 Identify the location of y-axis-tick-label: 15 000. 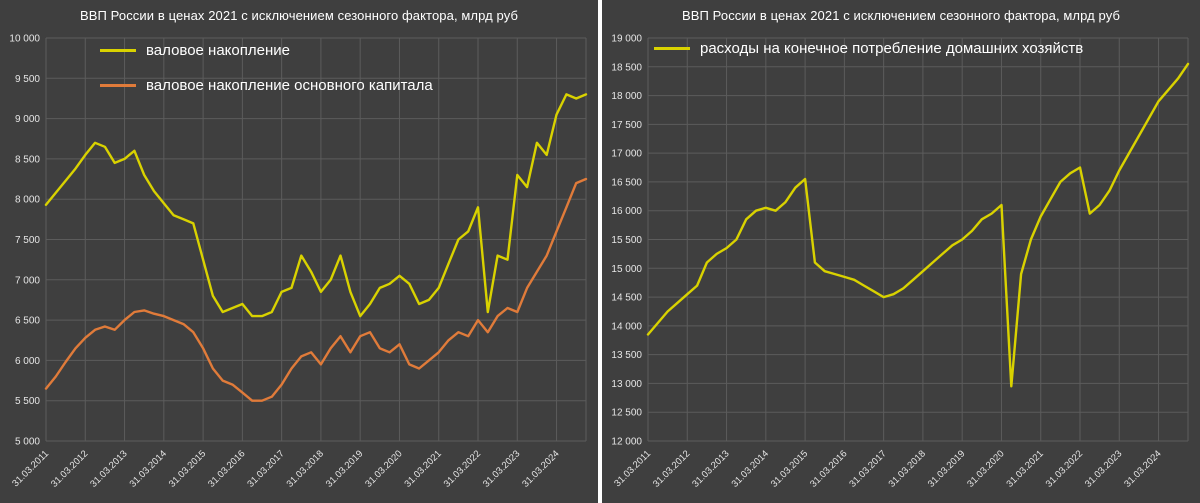
(626, 269).